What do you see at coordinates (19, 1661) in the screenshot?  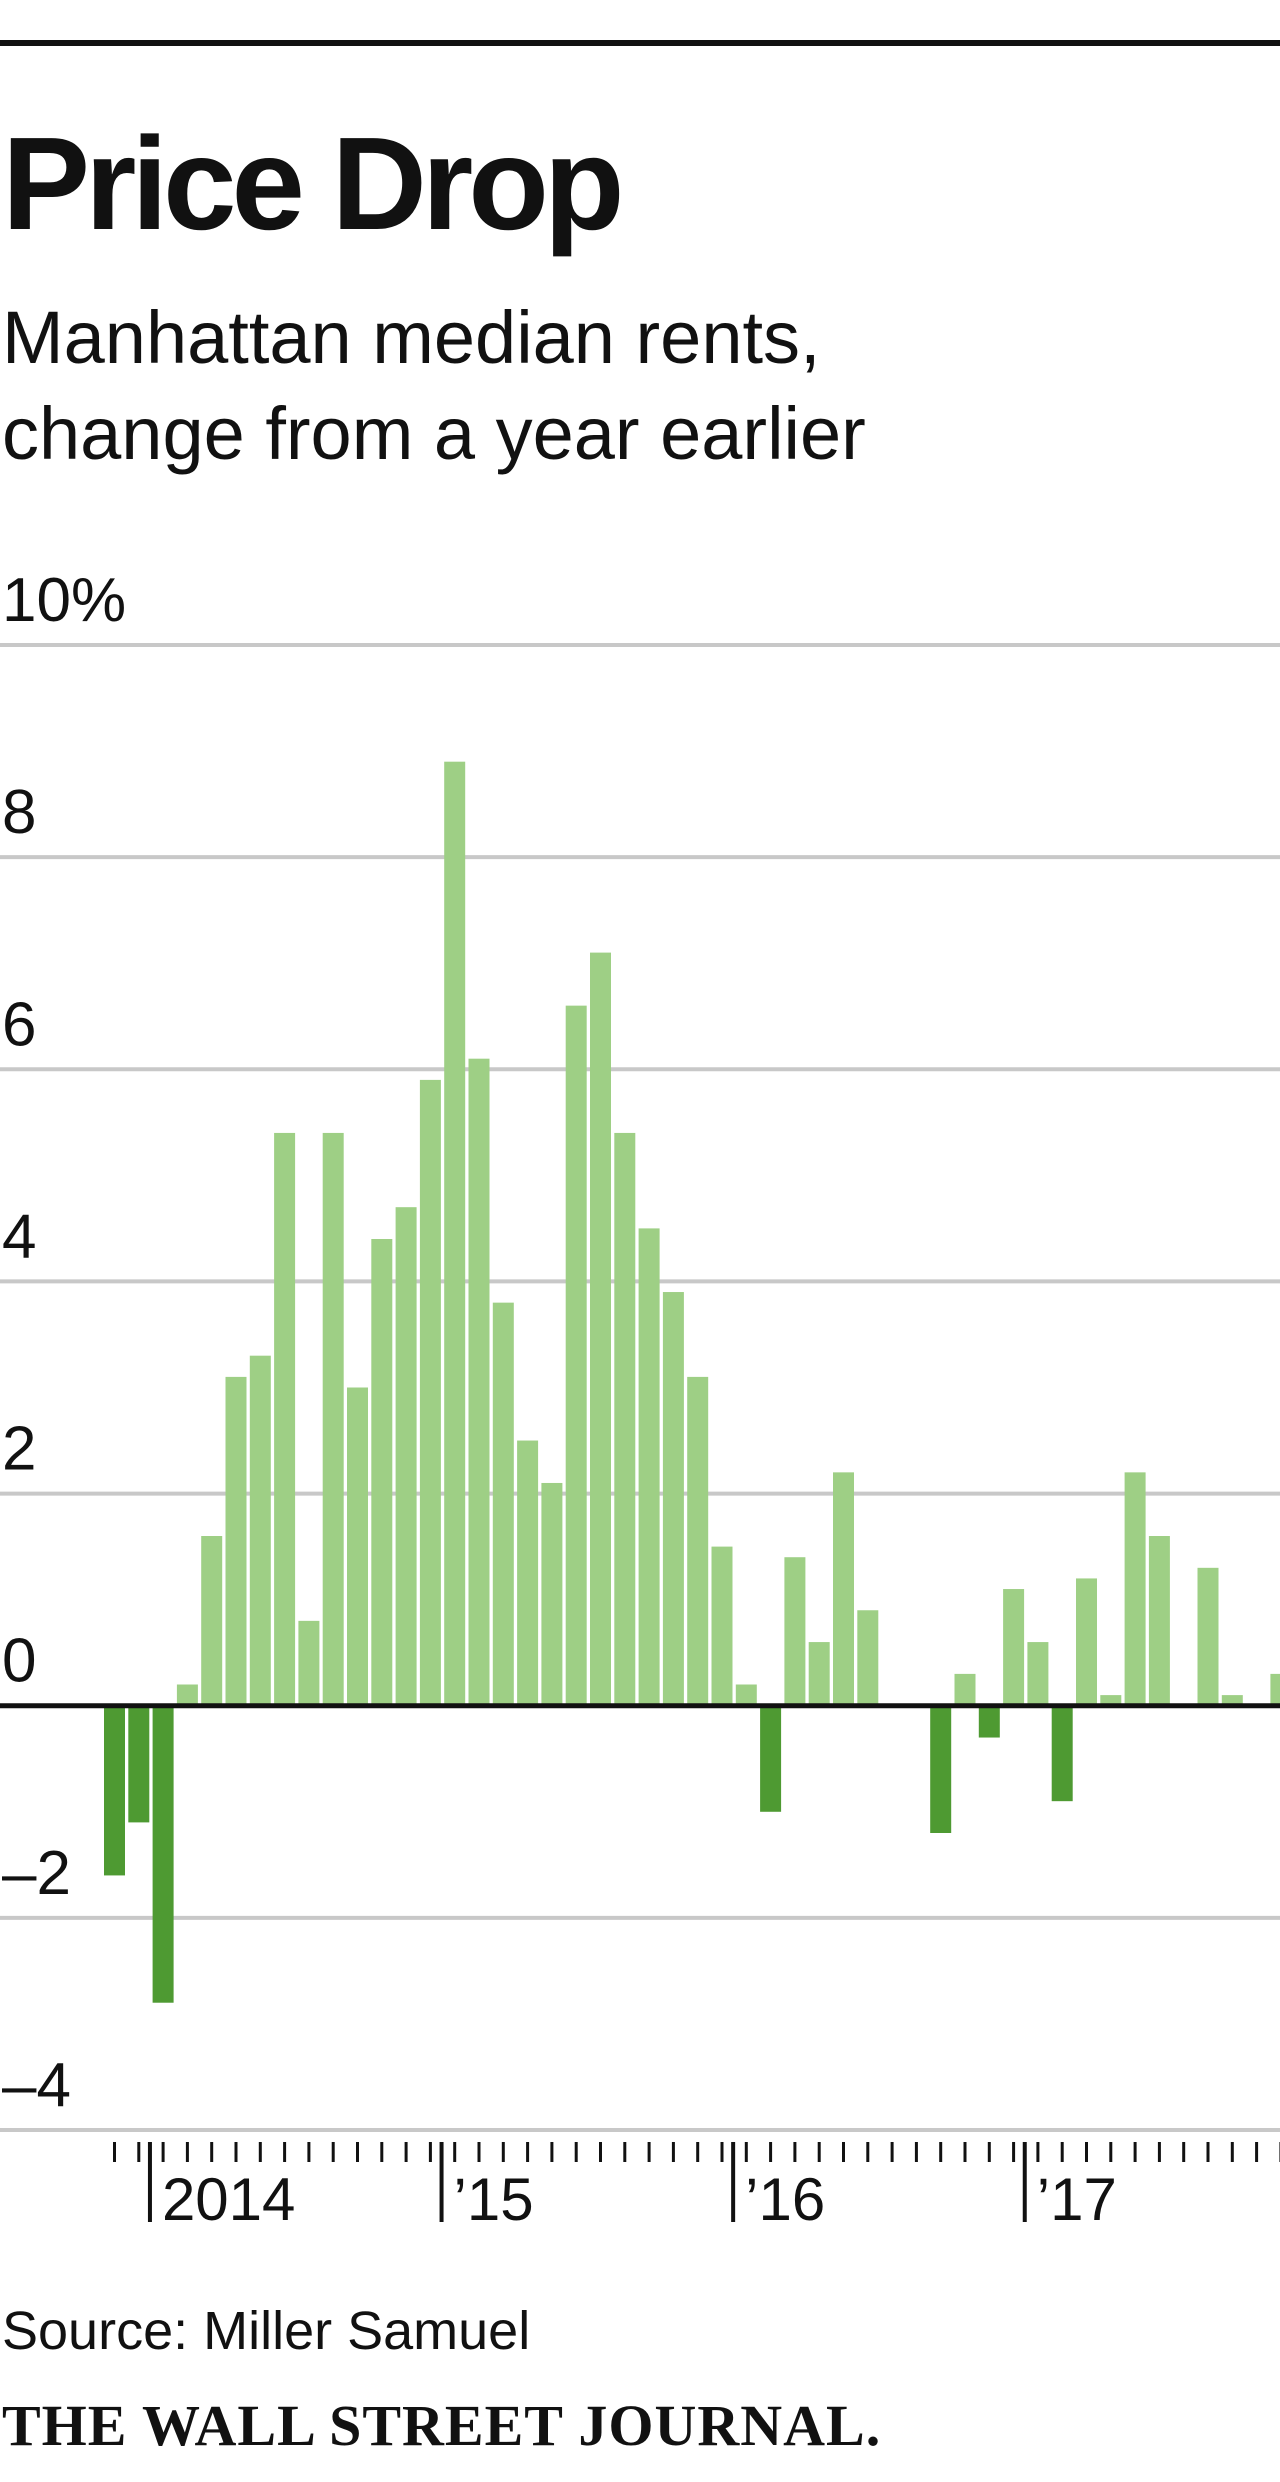 I see `y-tick-label: 0` at bounding box center [19, 1661].